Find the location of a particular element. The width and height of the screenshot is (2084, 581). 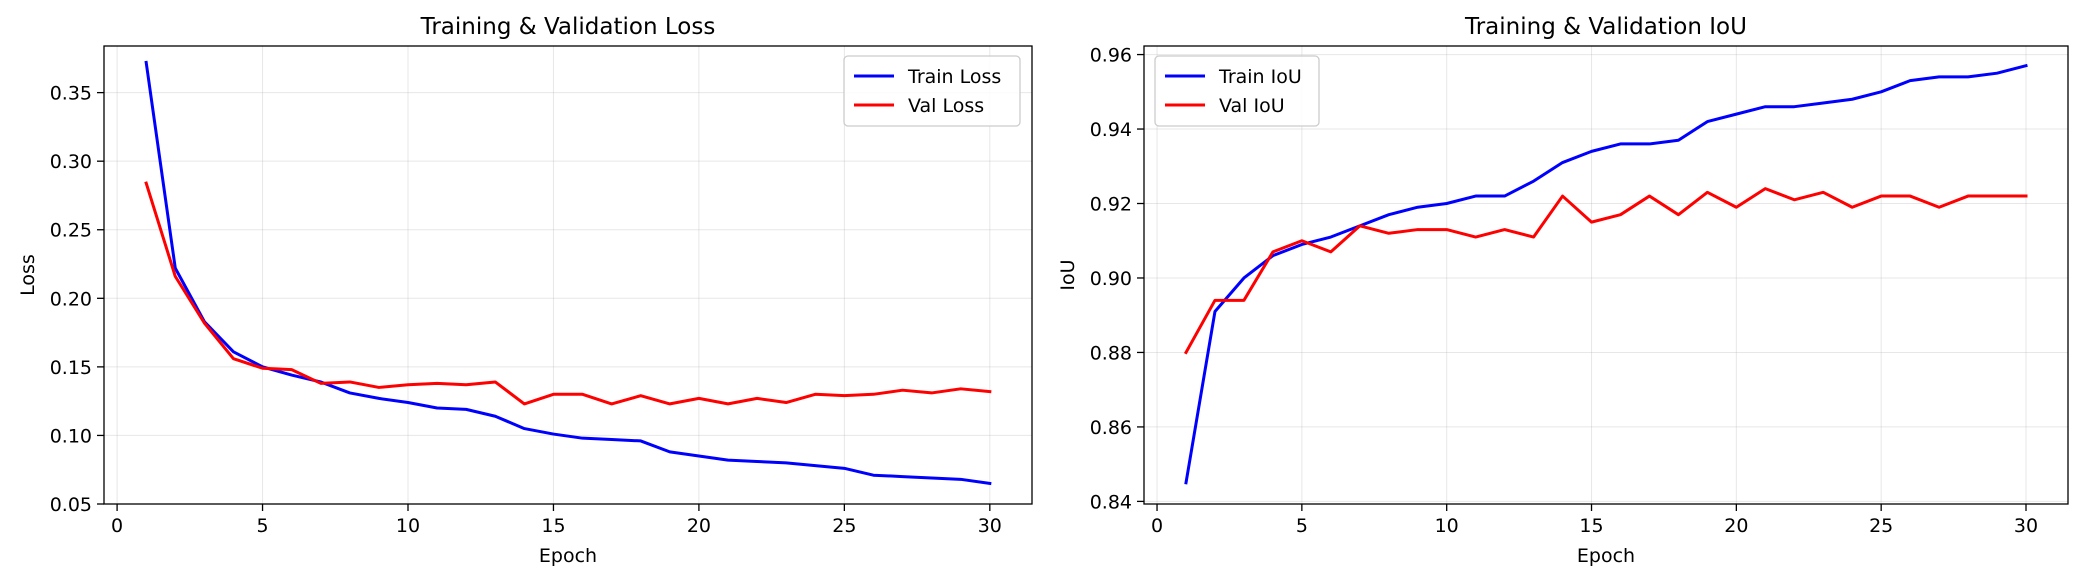

y-tick-label: 0.10 is located at coordinates (71, 436).